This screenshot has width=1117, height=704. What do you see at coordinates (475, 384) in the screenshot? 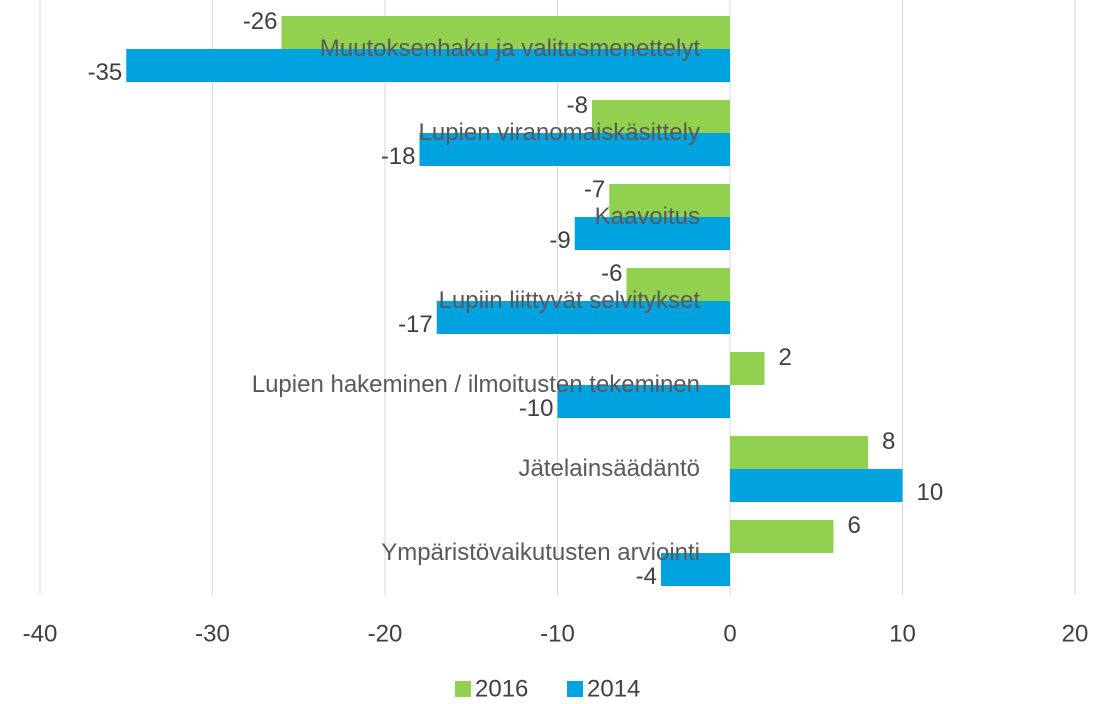
I see `category-label: Lupien hakeminen / ilmoitusten tekeminen` at bounding box center [475, 384].